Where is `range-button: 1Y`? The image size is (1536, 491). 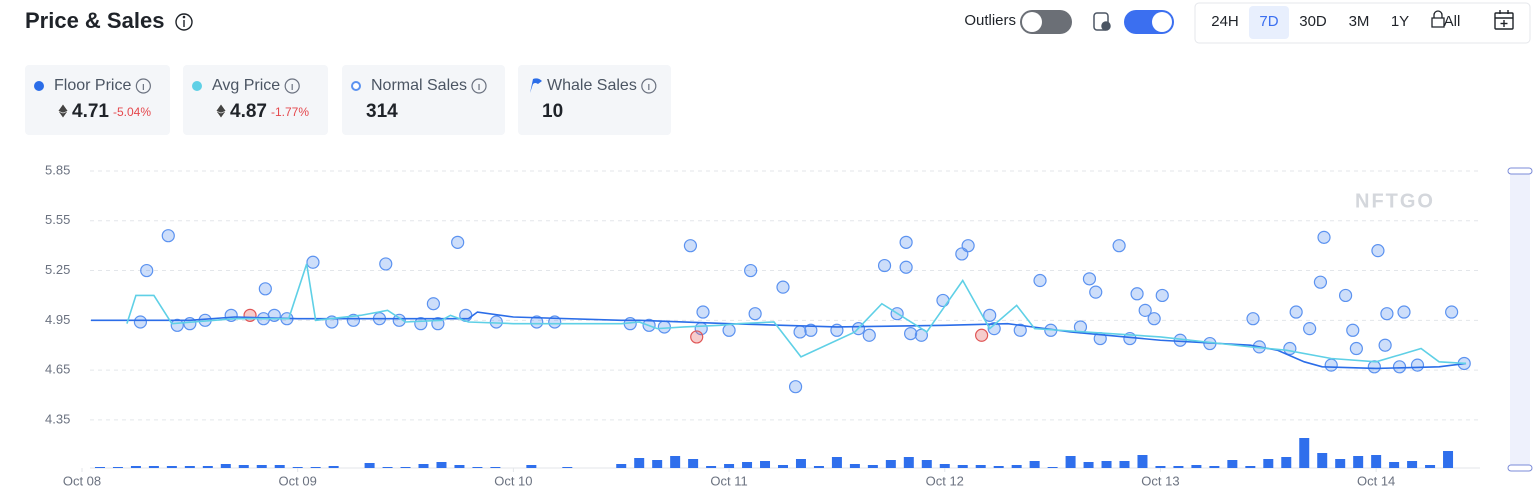 range-button: 1Y is located at coordinates (1400, 21).